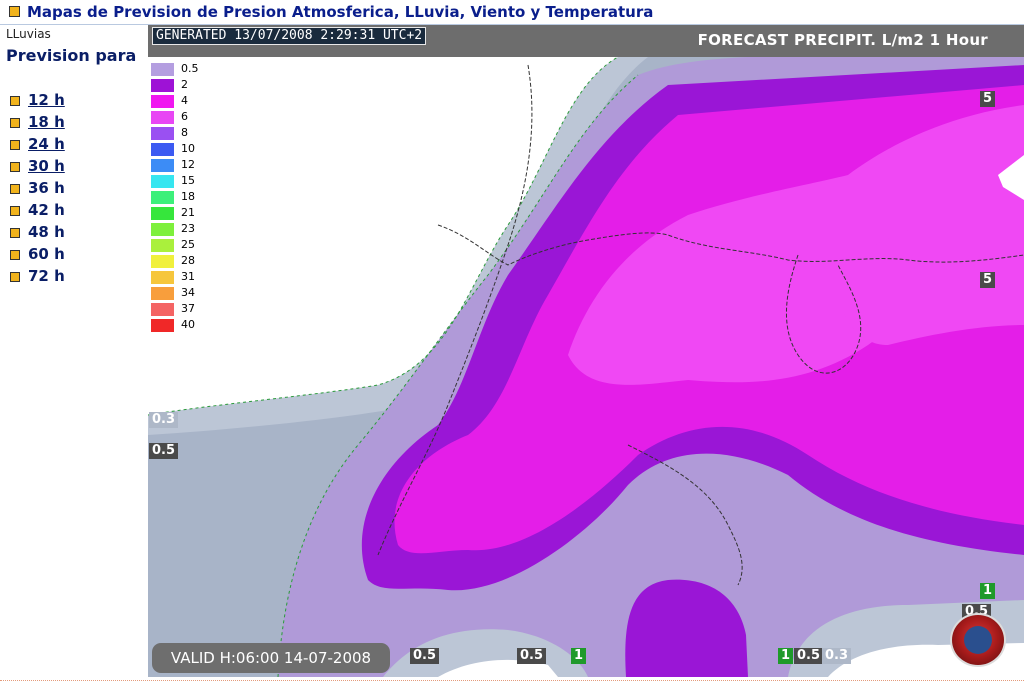  What do you see at coordinates (188, 180) in the screenshot?
I see `legend-value: 15` at bounding box center [188, 180].